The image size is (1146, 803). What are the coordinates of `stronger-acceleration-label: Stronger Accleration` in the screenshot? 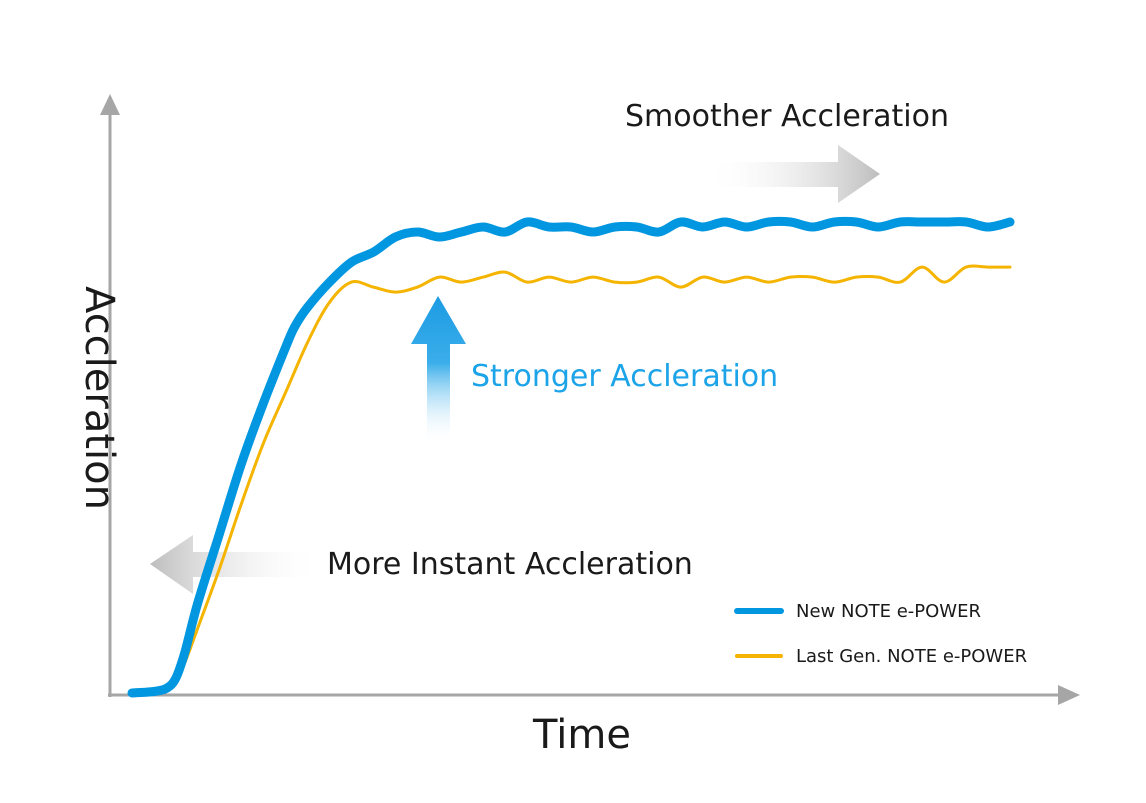 It's located at (624, 376).